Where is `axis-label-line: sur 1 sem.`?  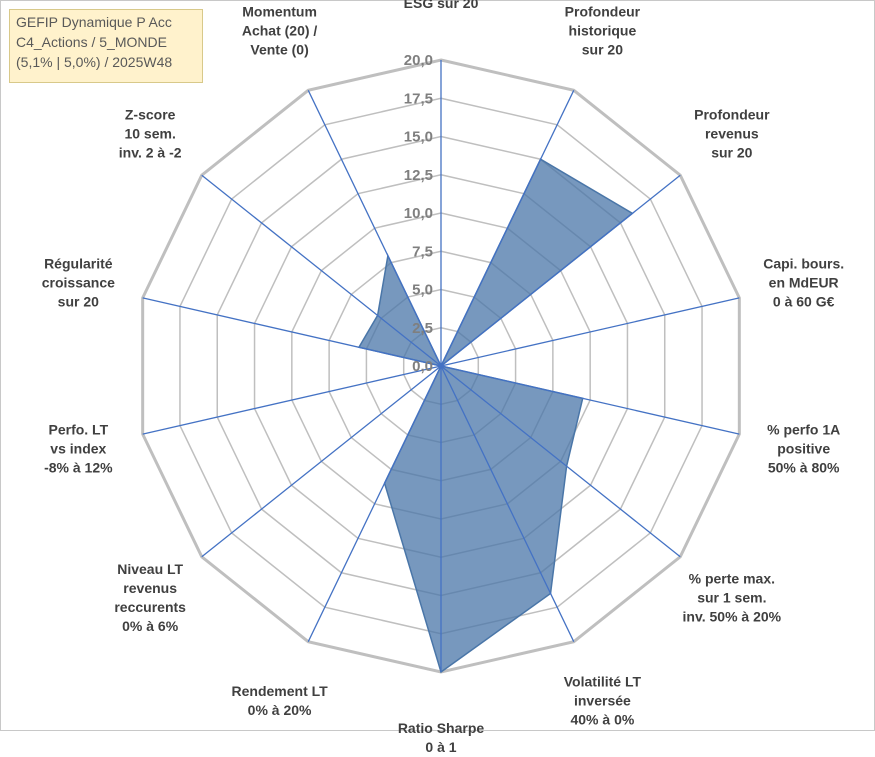
axis-label-line: sur 1 sem. is located at coordinates (732, 597).